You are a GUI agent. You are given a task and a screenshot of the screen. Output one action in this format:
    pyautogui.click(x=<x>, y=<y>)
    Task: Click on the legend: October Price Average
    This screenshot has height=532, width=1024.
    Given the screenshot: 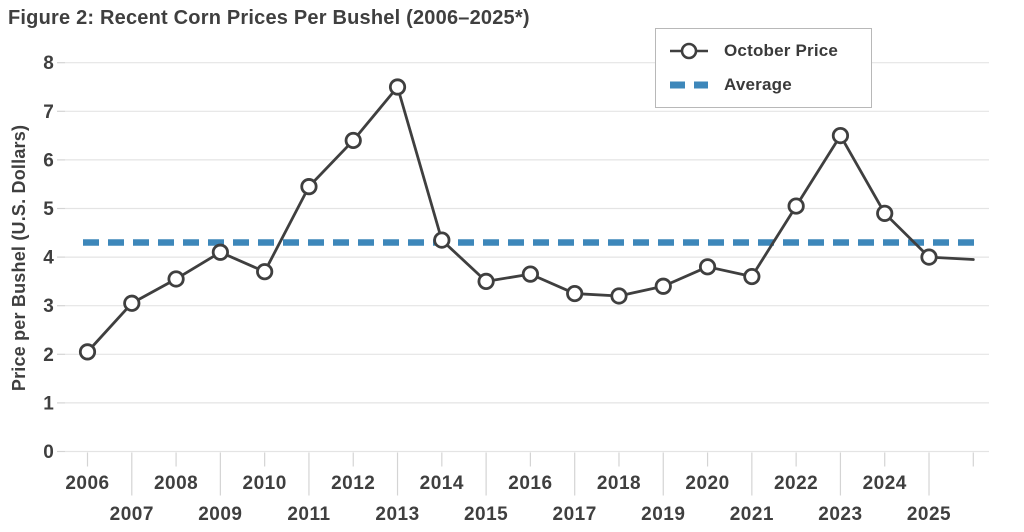 What is the action you would take?
    pyautogui.click(x=763, y=68)
    